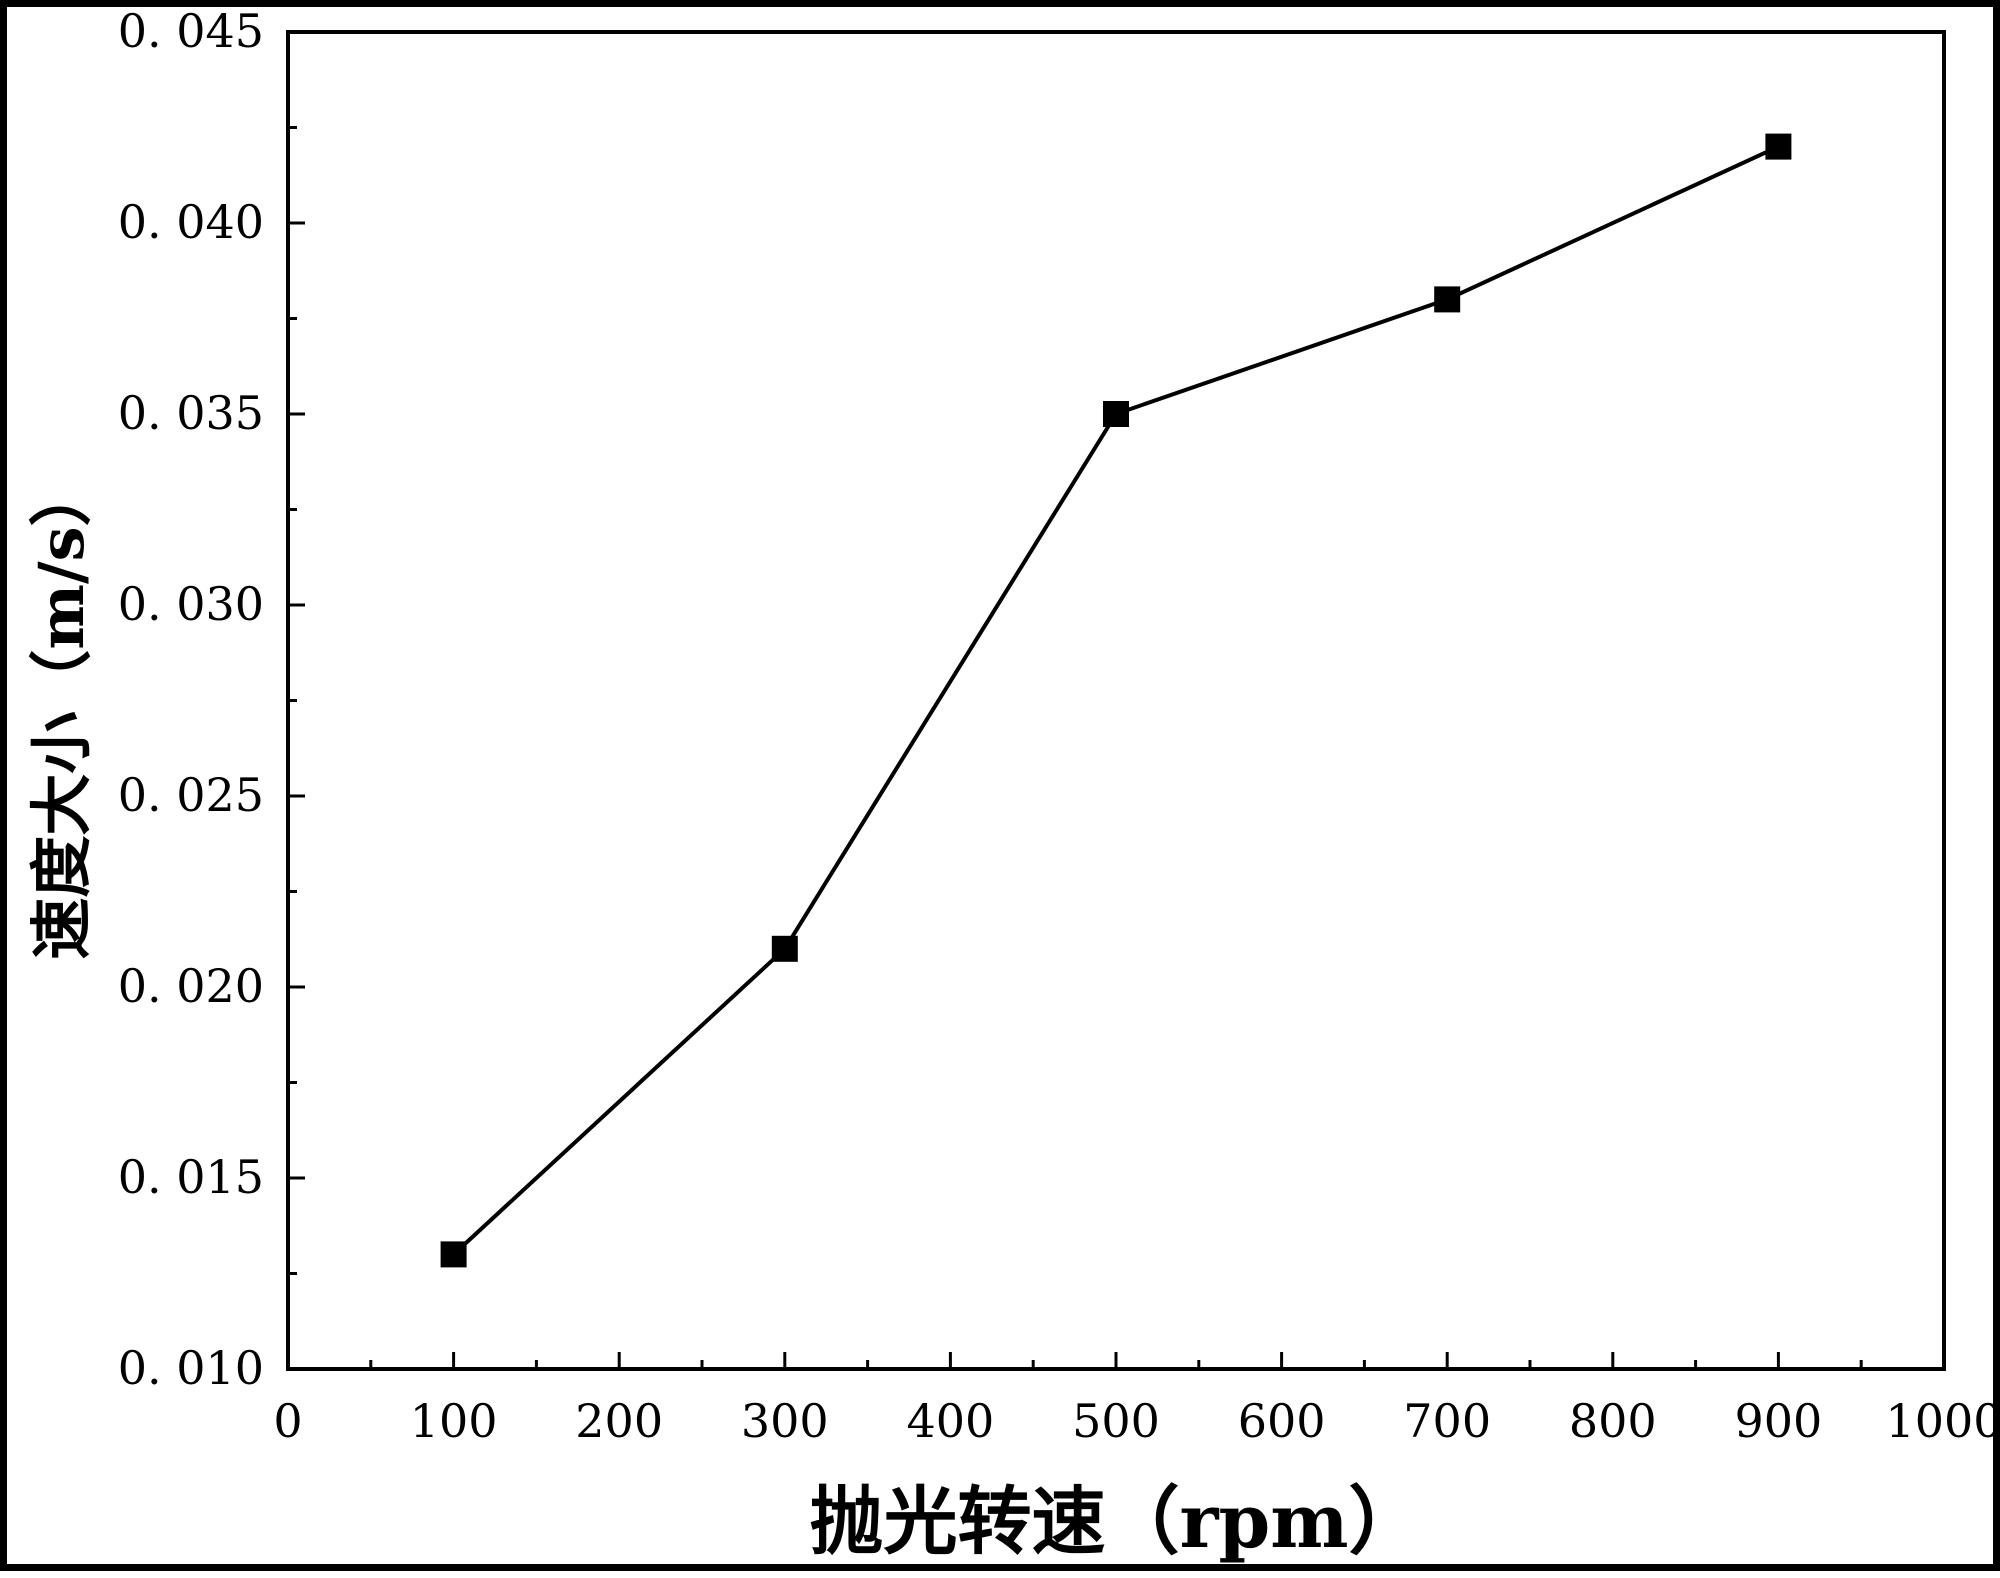  What do you see at coordinates (191, 1177) in the screenshot?
I see `y-tick-label: 0. 015` at bounding box center [191, 1177].